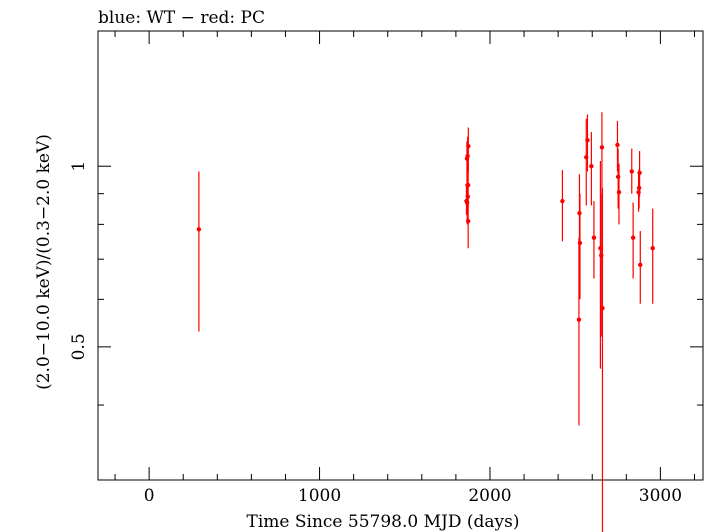 This screenshot has height=532, width=705. Describe the element at coordinates (79, 346) in the screenshot. I see `y-tick-label: 0.5` at that location.